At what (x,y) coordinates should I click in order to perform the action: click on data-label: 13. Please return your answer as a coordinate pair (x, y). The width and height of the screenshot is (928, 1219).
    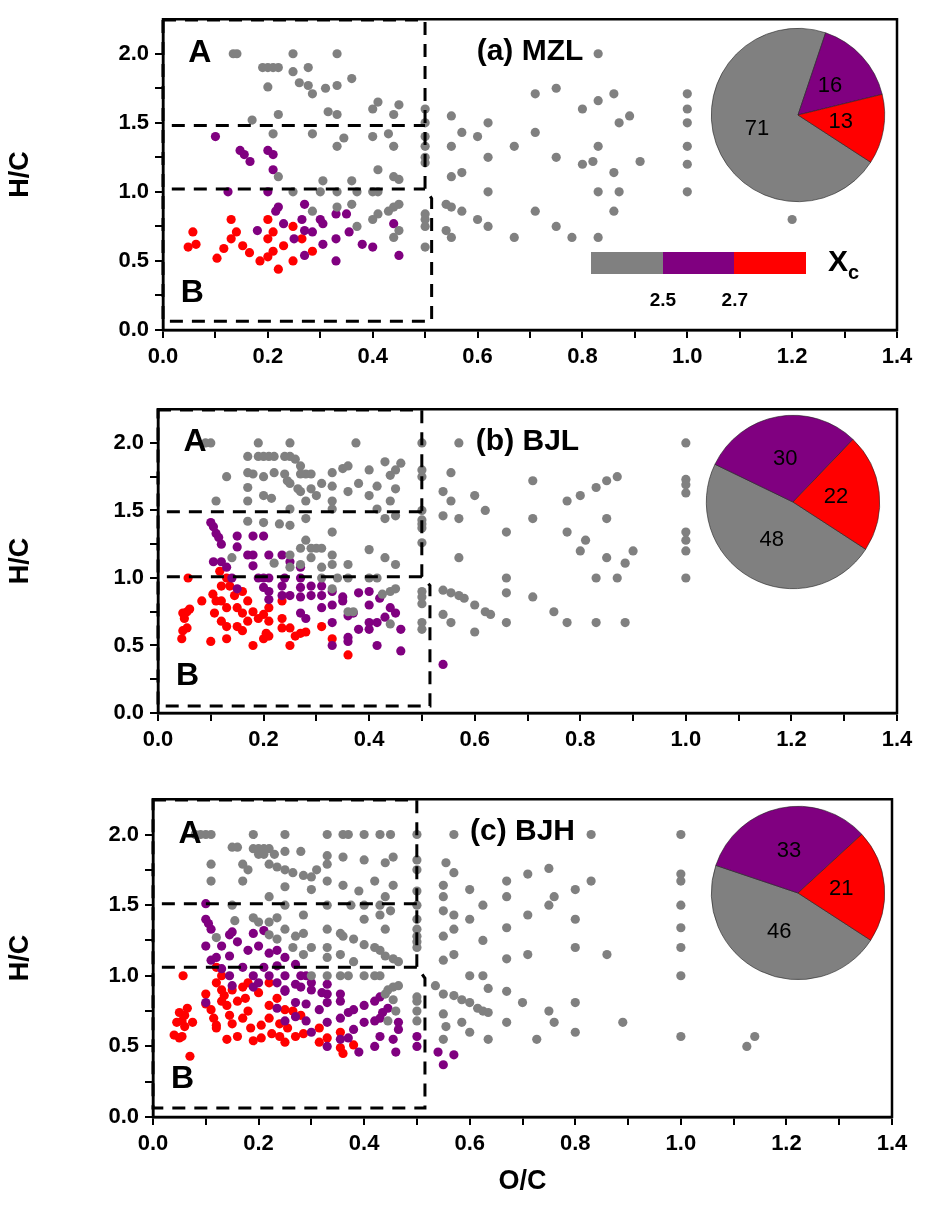
    Looking at the image, I should click on (840, 121).